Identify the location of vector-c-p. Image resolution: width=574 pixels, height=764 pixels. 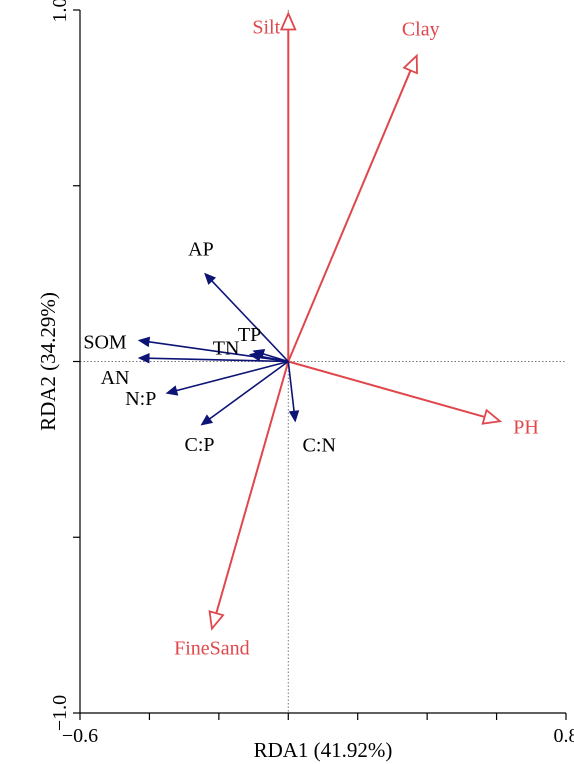
(244, 393).